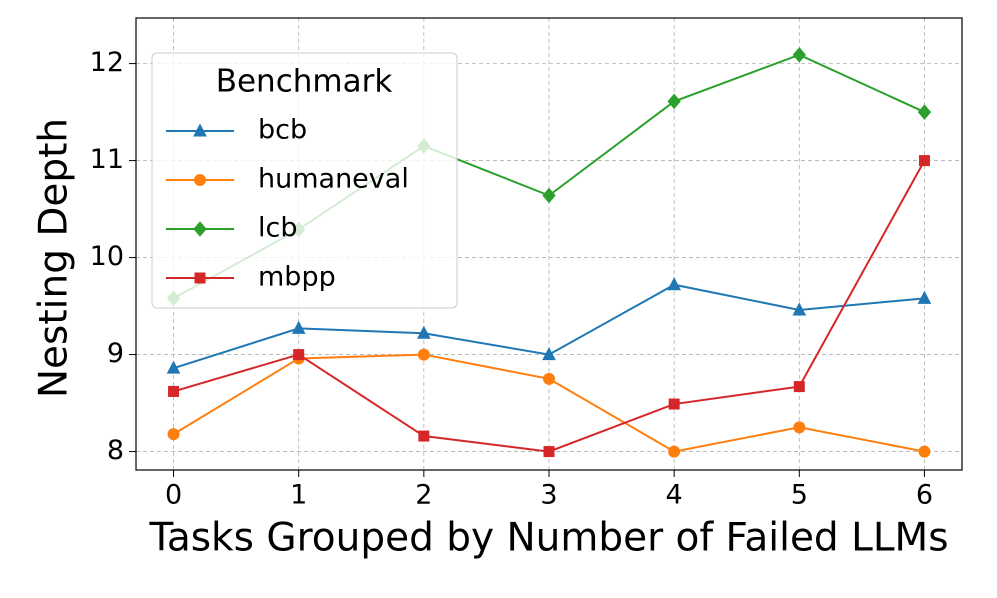 The width and height of the screenshot is (997, 598). I want to click on x-tick-label: 0, so click(173, 495).